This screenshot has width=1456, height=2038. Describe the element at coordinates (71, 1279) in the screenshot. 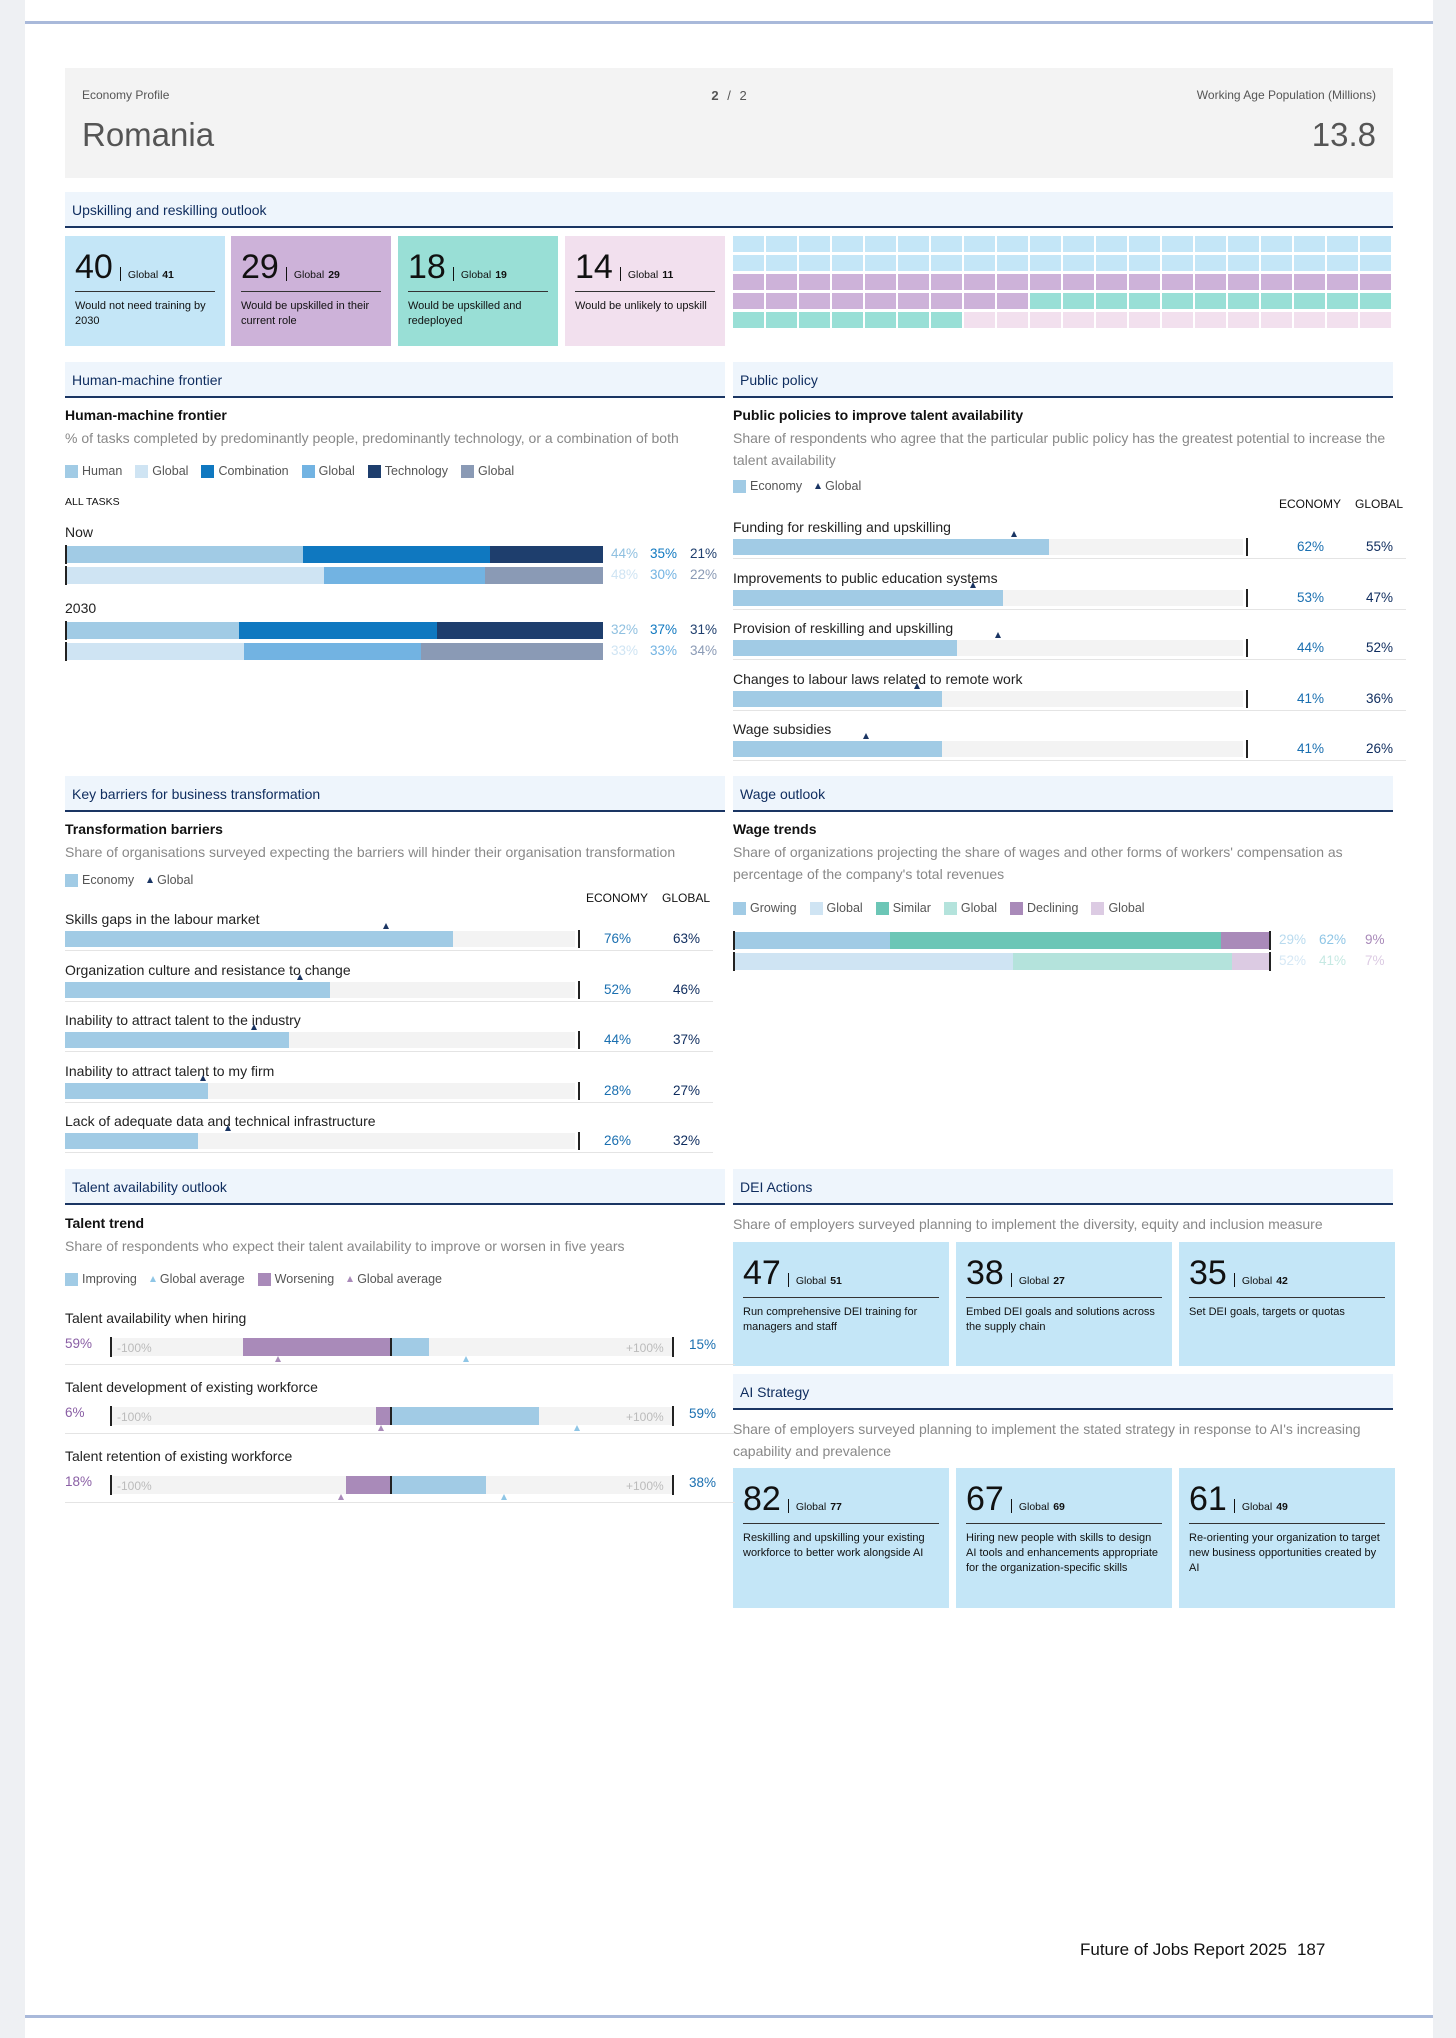

I see `improving-swatch` at that location.